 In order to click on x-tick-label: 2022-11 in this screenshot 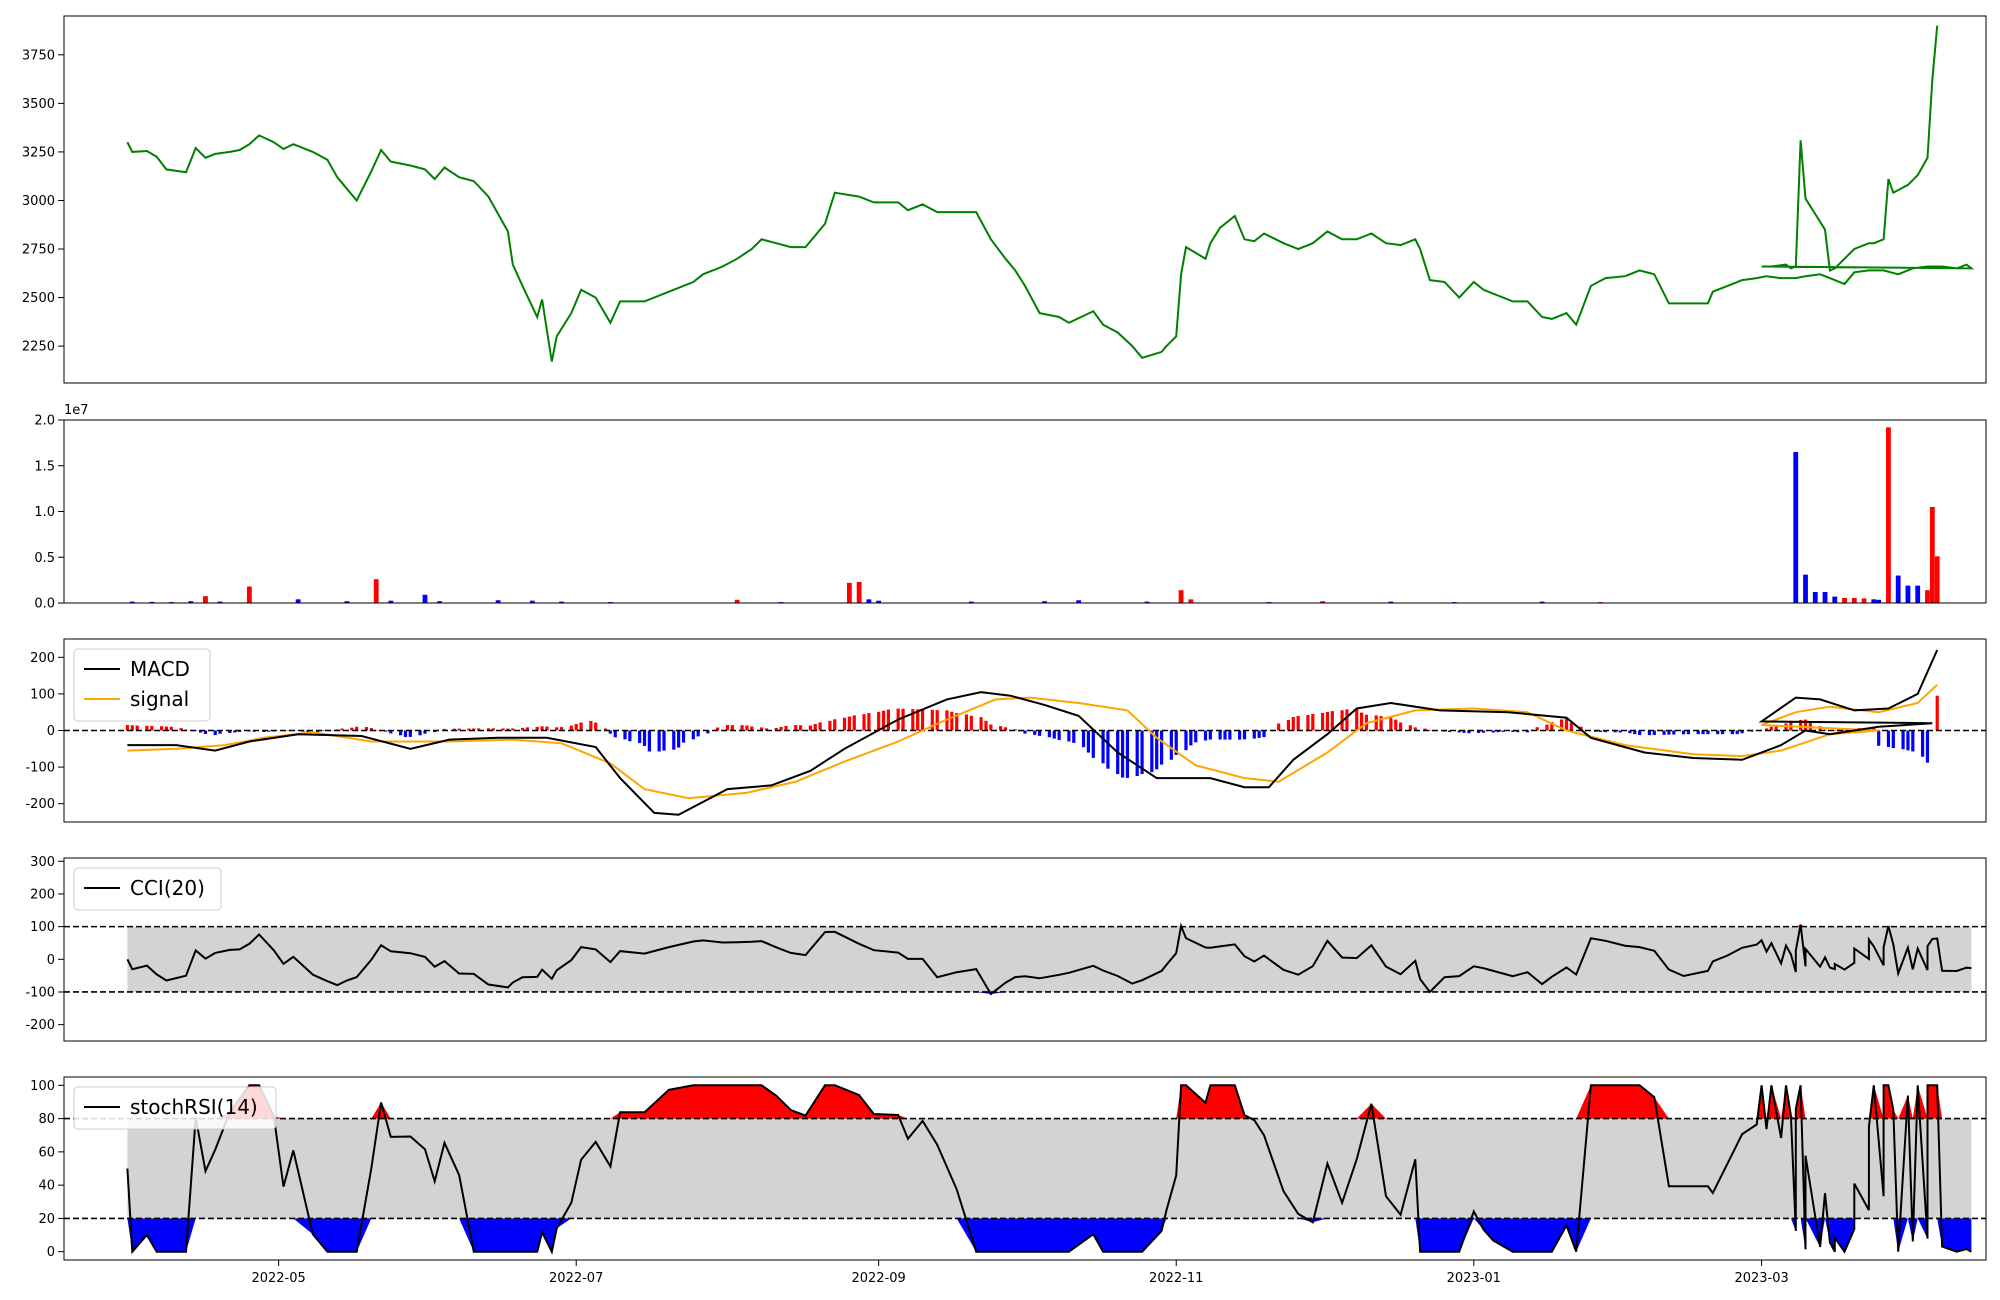, I will do `click(1176, 1278)`.